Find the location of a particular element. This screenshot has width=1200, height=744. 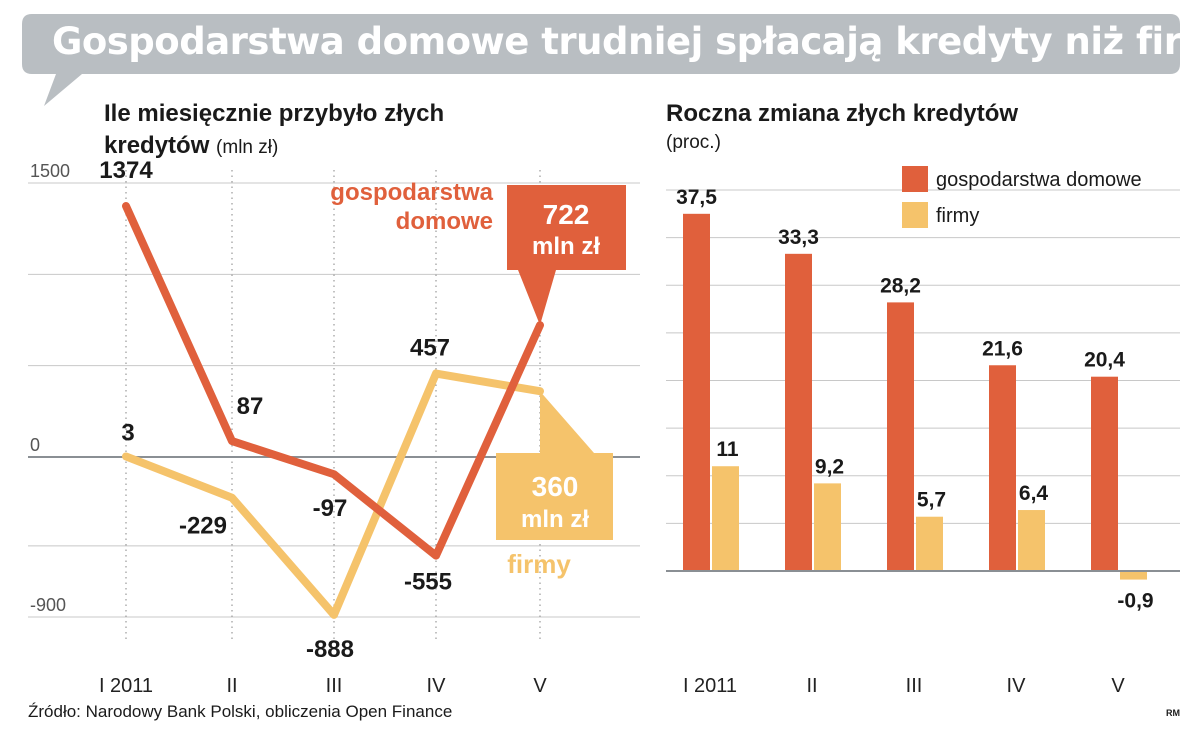

firms-bar-label: 5,7 is located at coordinates (931, 500).